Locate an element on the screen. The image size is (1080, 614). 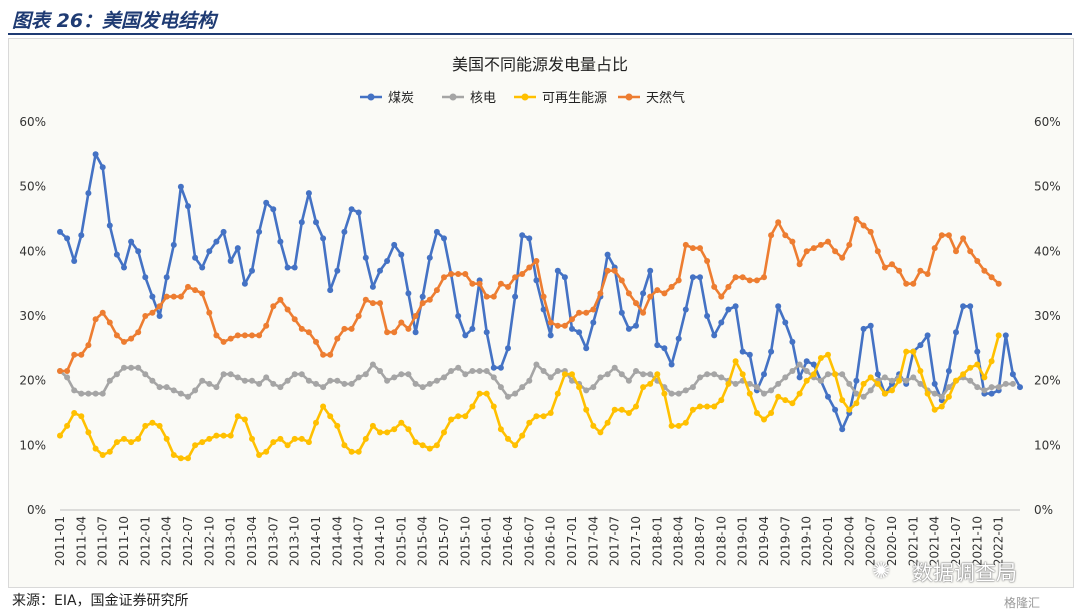
x-tick-label: 2021-01 is located at coordinates (913, 541).